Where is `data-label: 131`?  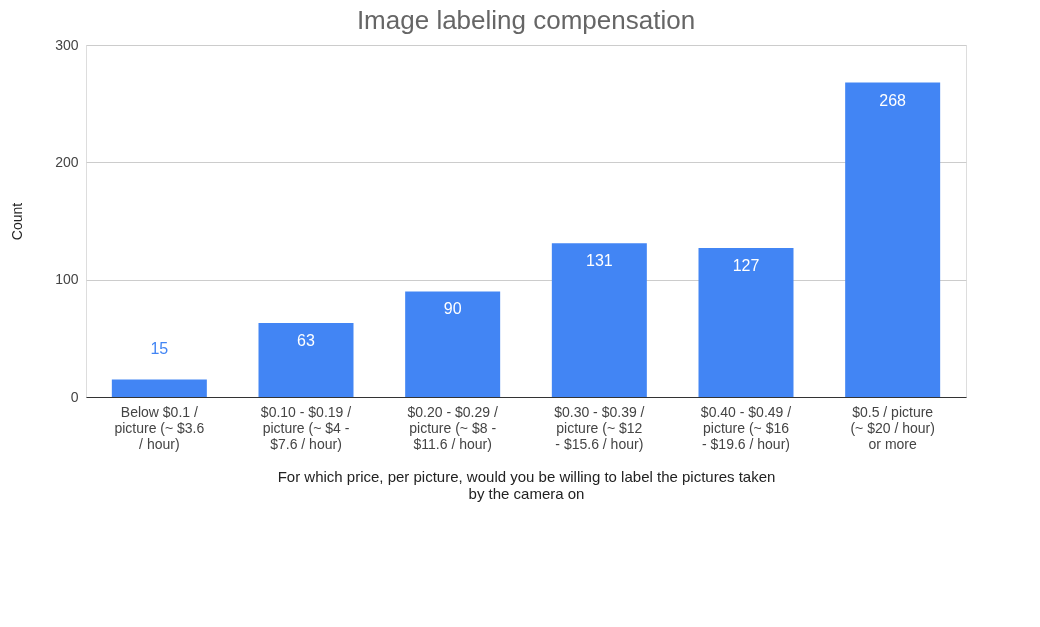
data-label: 131 is located at coordinates (599, 261).